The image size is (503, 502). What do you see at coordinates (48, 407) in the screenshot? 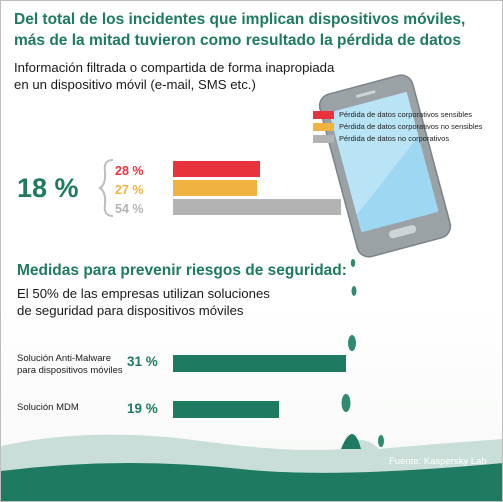
I see `category-label-mdm: Solución MDM` at bounding box center [48, 407].